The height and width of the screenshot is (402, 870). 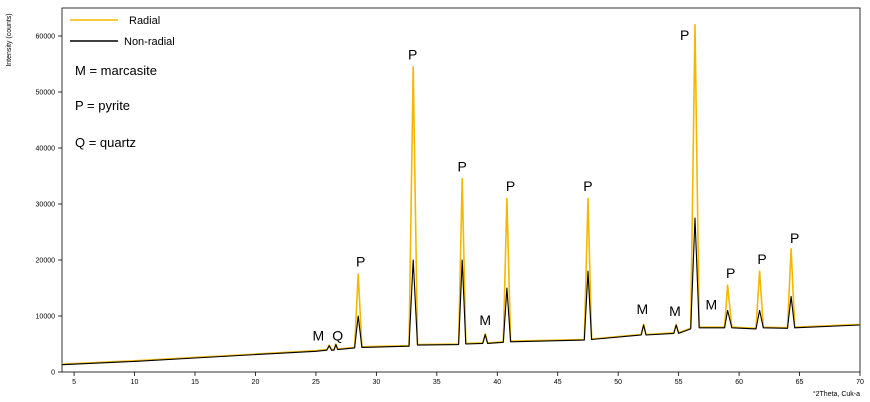 What do you see at coordinates (256, 382) in the screenshot?
I see `x-tick-label: 20` at bounding box center [256, 382].